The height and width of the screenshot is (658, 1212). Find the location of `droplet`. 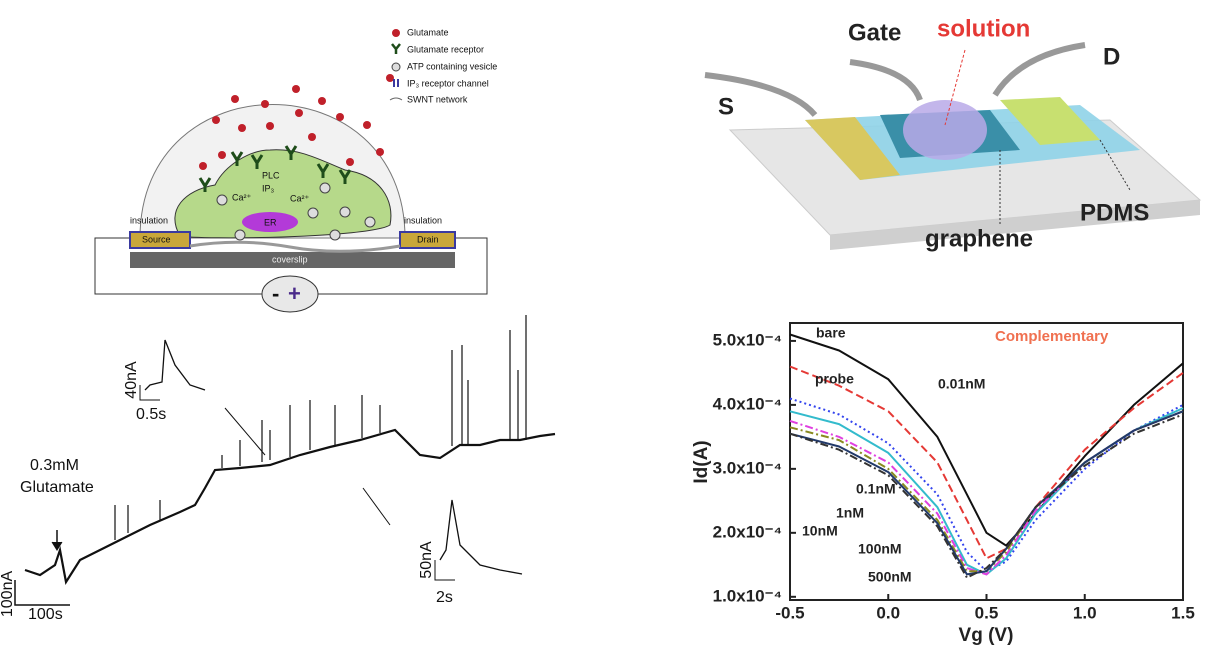

droplet is located at coordinates (945, 130).